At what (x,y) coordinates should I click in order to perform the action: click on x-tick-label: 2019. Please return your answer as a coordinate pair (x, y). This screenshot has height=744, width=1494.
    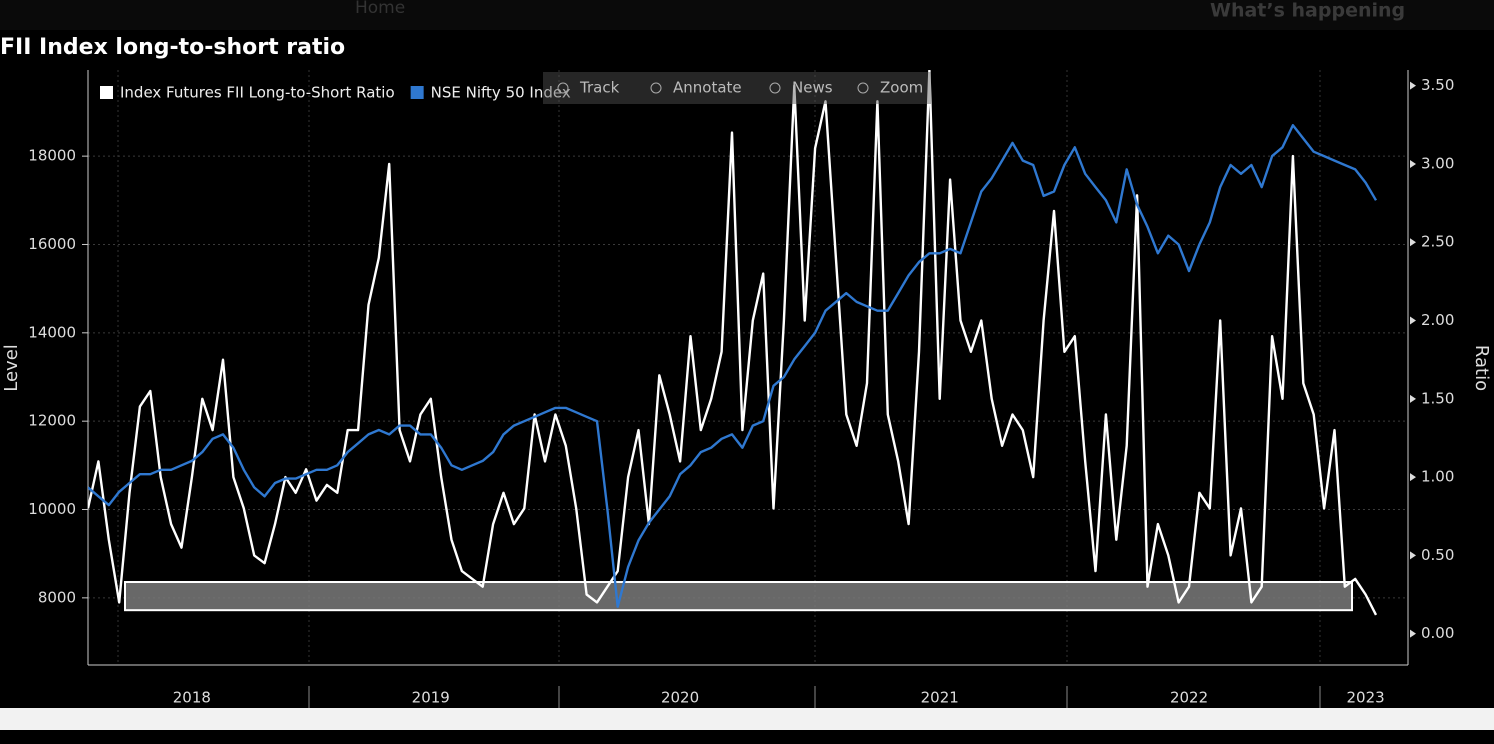
    Looking at the image, I should click on (431, 698).